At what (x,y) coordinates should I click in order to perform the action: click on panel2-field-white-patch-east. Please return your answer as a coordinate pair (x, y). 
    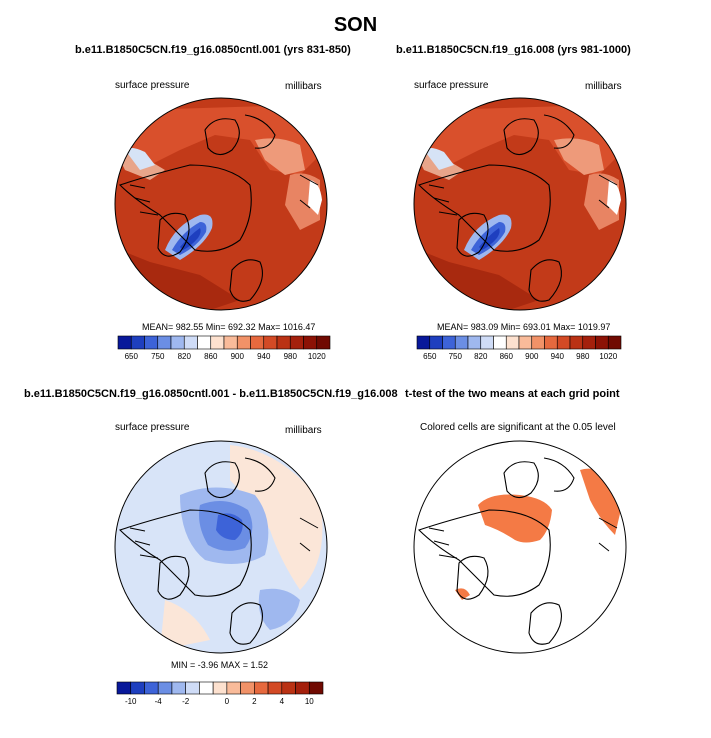
    Looking at the image, I should click on (614, 197).